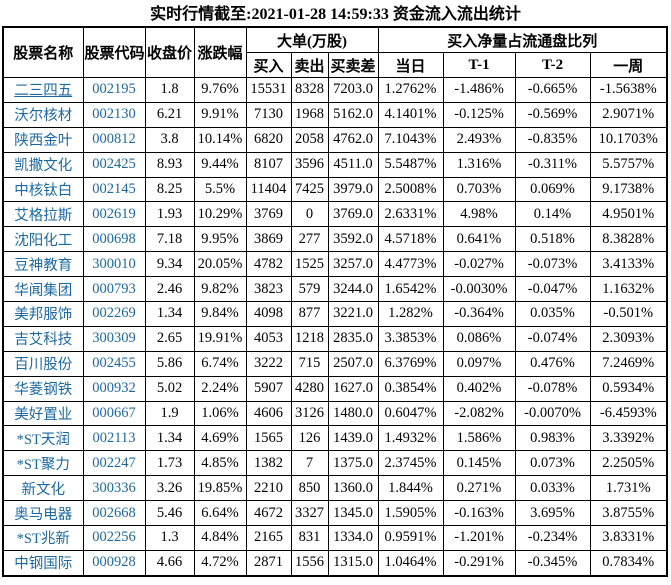  I want to click on buy-volume-cell: 7130, so click(268, 114).